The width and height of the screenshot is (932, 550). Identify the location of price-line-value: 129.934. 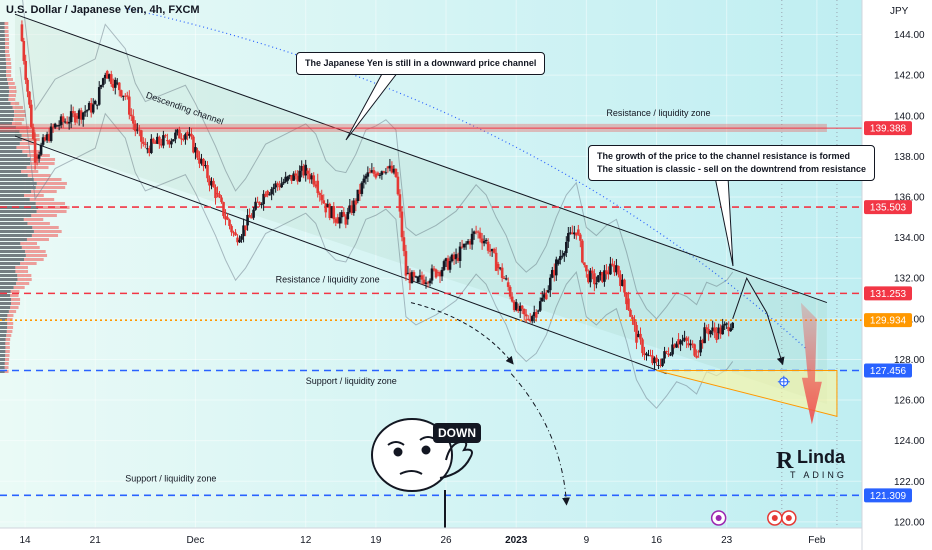
(888, 321).